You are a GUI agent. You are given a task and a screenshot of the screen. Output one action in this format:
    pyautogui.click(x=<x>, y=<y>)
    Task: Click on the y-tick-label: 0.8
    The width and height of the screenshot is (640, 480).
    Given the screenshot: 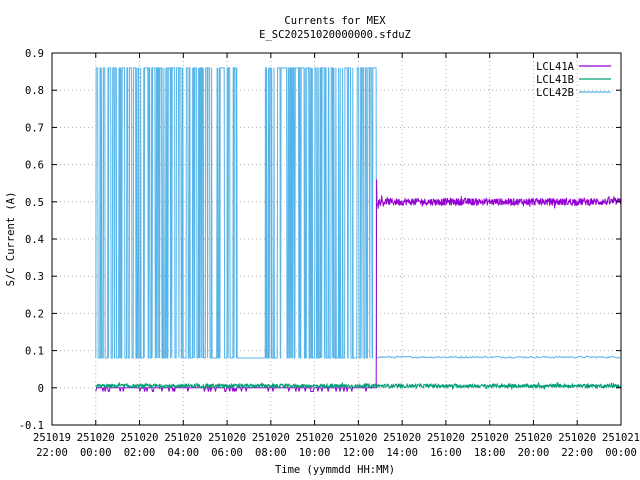 What is the action you would take?
    pyautogui.click(x=34, y=91)
    